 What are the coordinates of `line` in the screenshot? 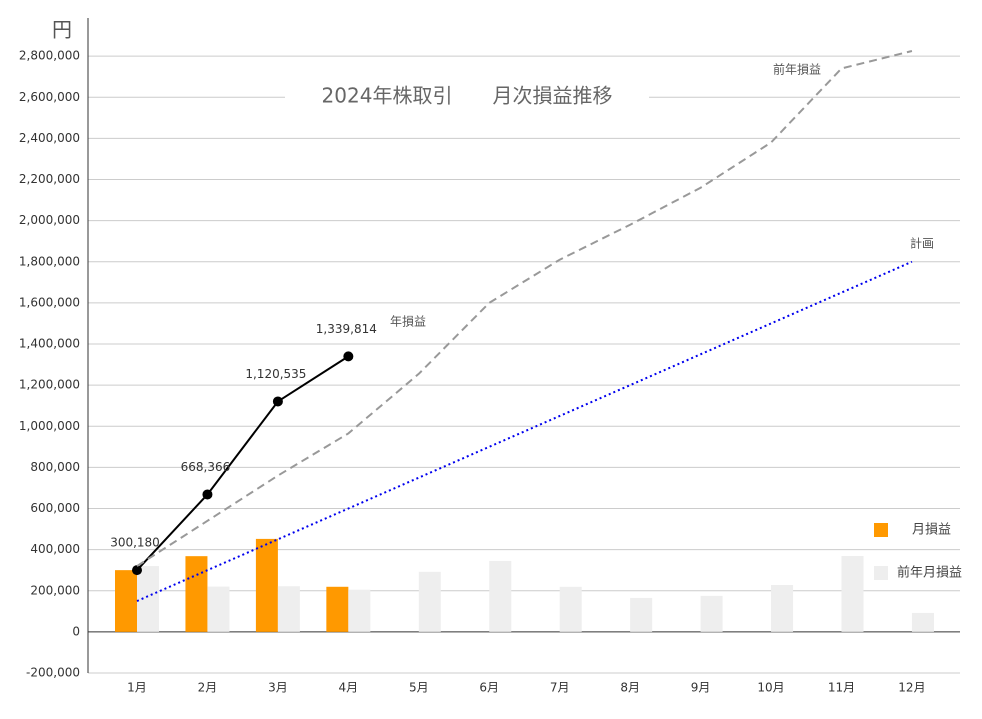 It's located at (242, 463).